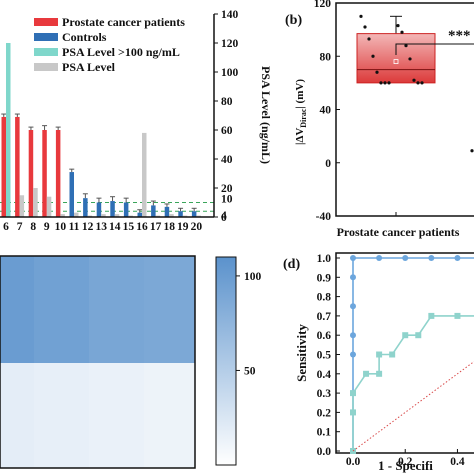 This screenshot has height=474, width=474. I want to click on a-y2-tick-label: 100, so click(230, 73).